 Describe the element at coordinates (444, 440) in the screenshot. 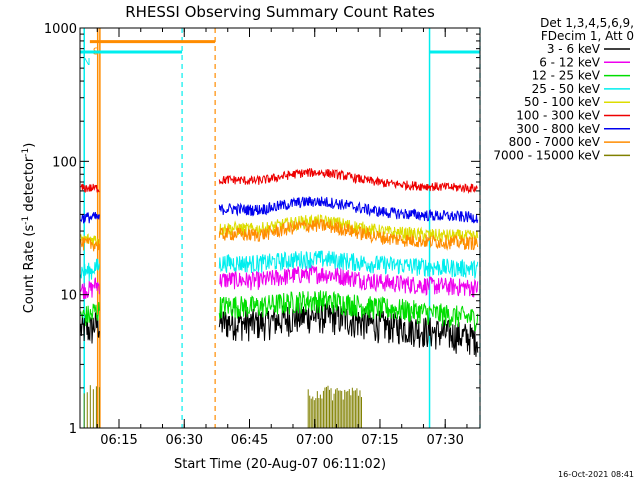

I see `x-tick-label: 07:30` at that location.